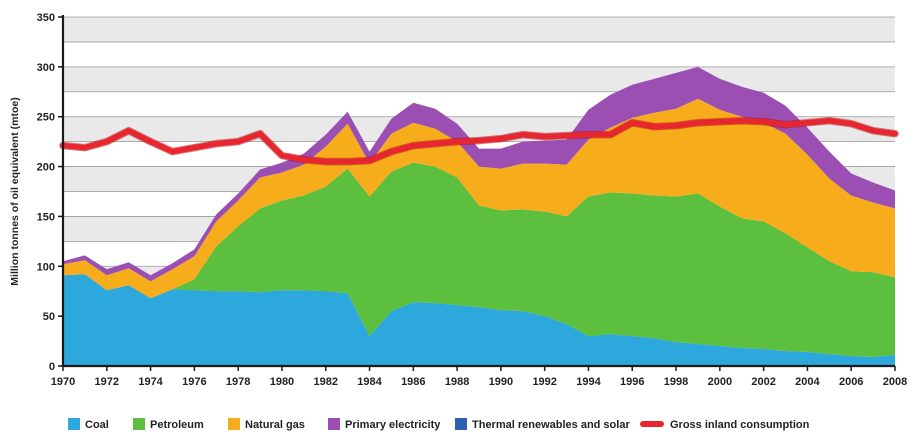  I want to click on legend-label-coal: Coal, so click(97, 425).